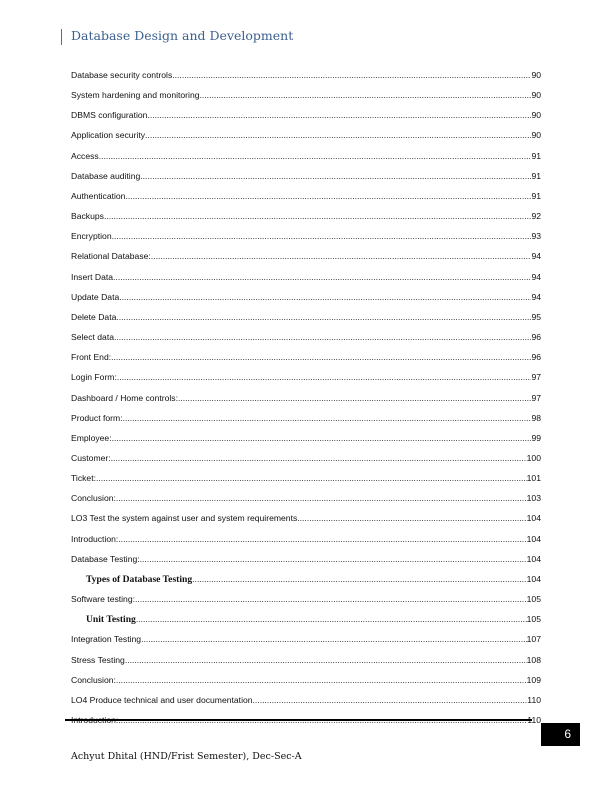 The image size is (612, 792). Describe the element at coordinates (306, 80) in the screenshot. I see `toc-entry: Database security controls 90` at that location.